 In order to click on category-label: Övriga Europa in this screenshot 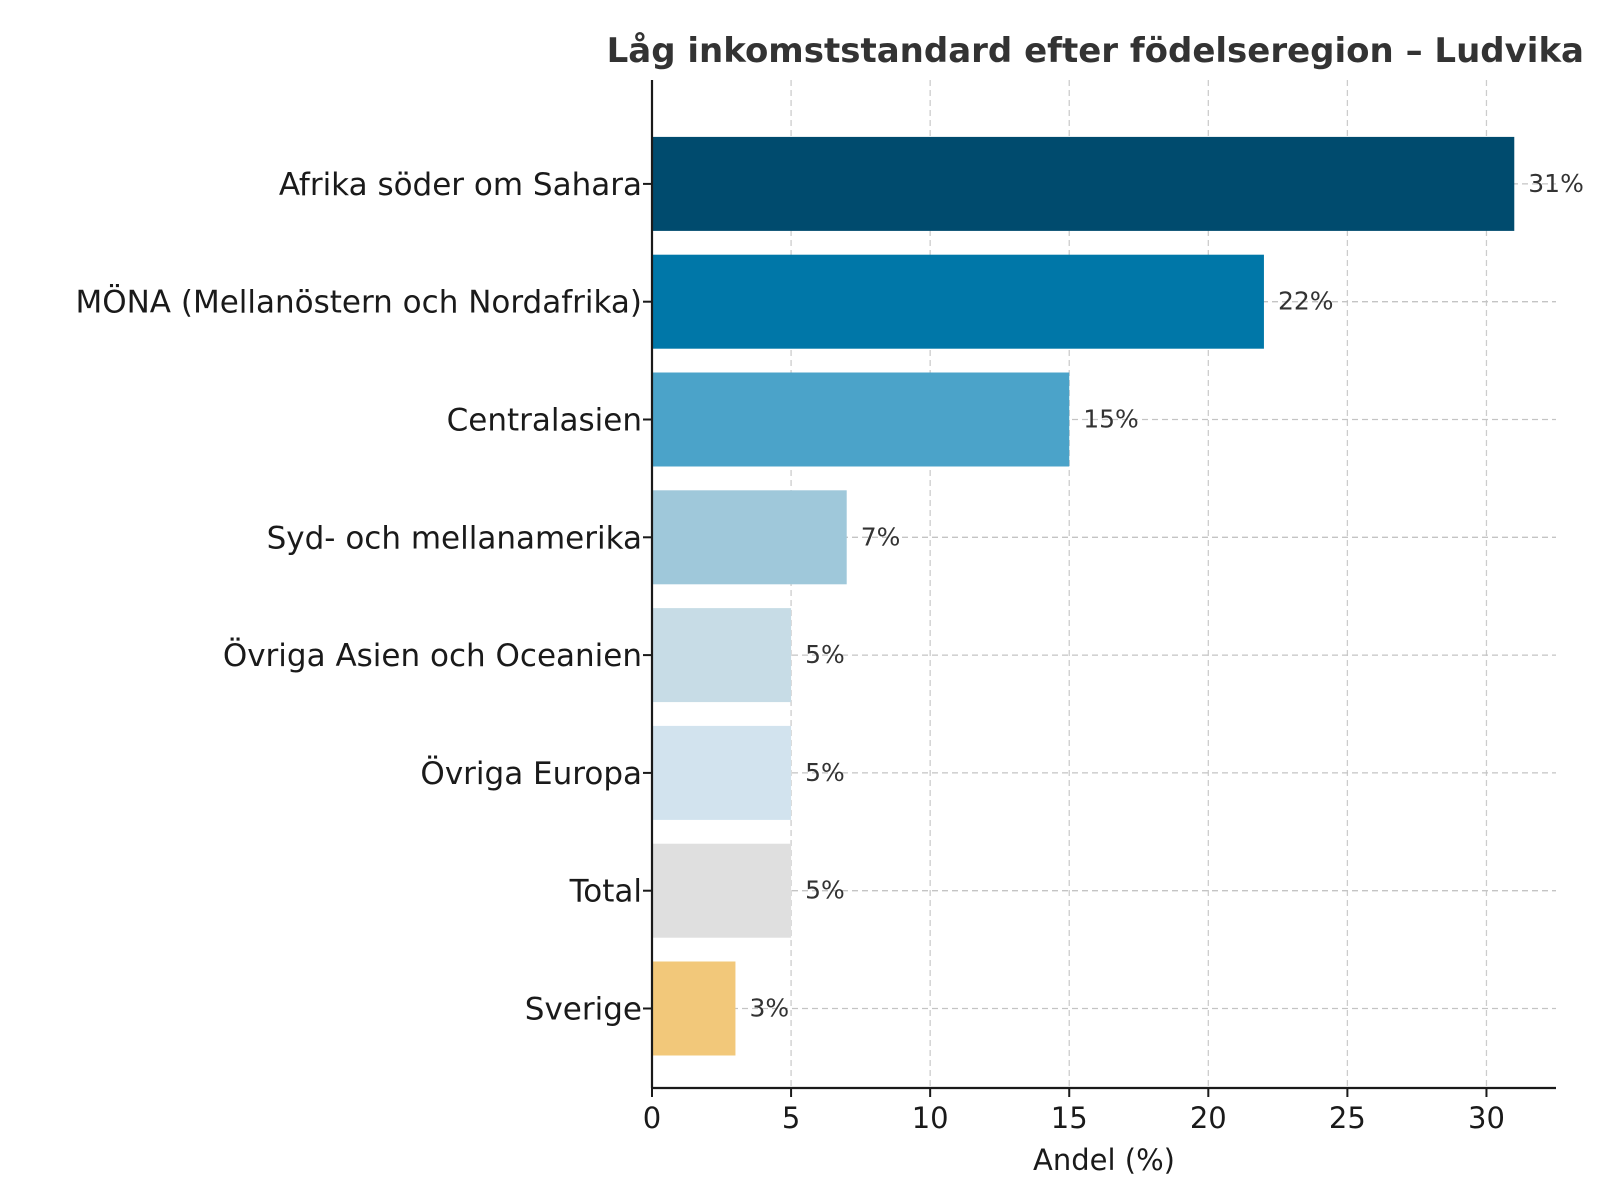, I will do `click(531, 773)`.